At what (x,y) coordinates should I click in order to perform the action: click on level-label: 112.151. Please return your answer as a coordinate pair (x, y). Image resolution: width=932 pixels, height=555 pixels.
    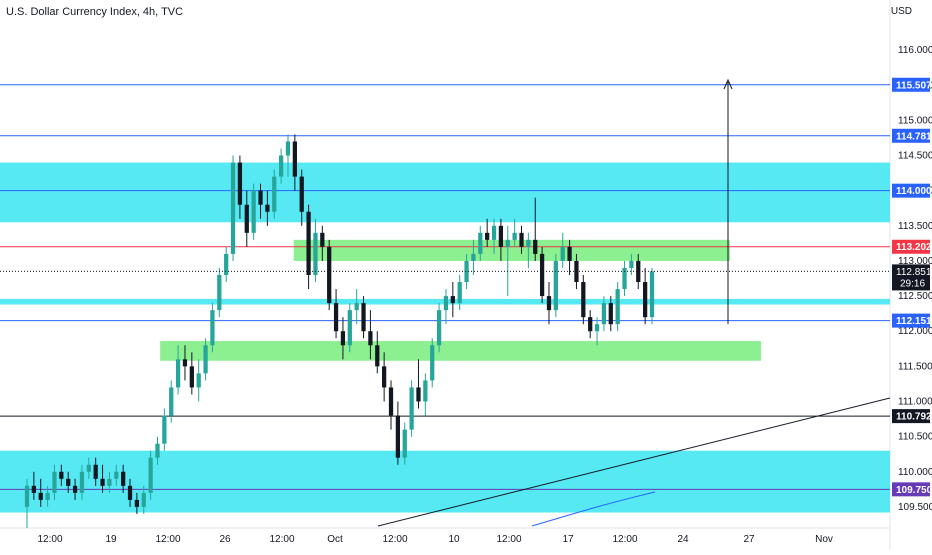
    Looking at the image, I should click on (914, 321).